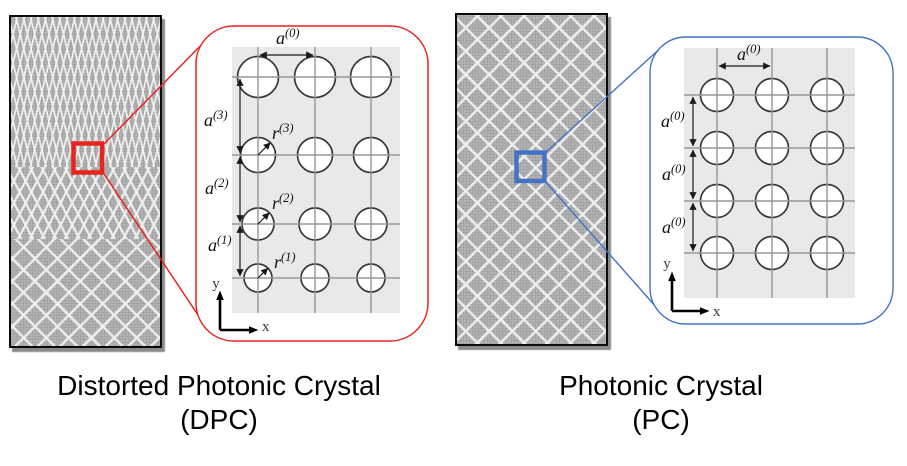  I want to click on dpc-axes: y x, so click(241, 305).